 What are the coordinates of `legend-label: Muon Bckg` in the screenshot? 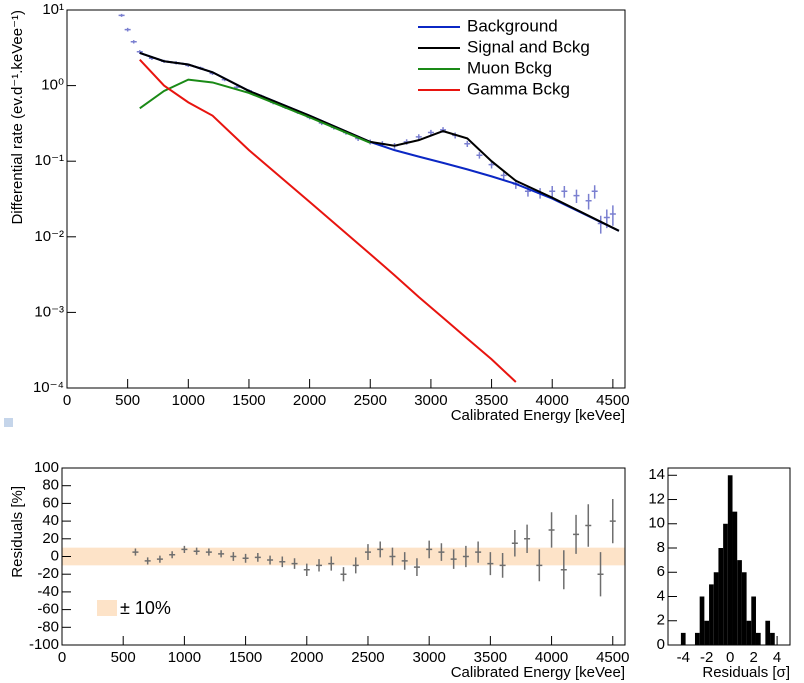 It's located at (509, 67).